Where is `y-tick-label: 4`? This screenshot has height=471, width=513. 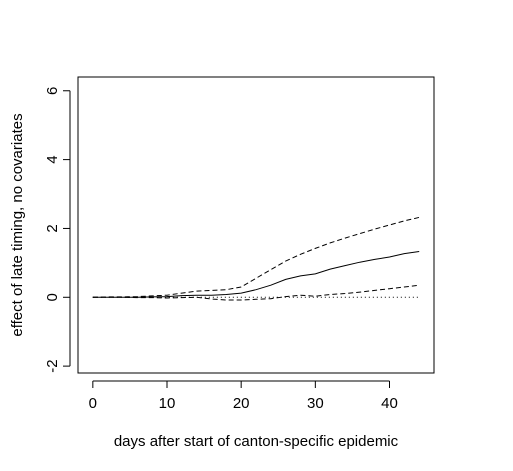
y-tick-label: 4 is located at coordinates (52, 159).